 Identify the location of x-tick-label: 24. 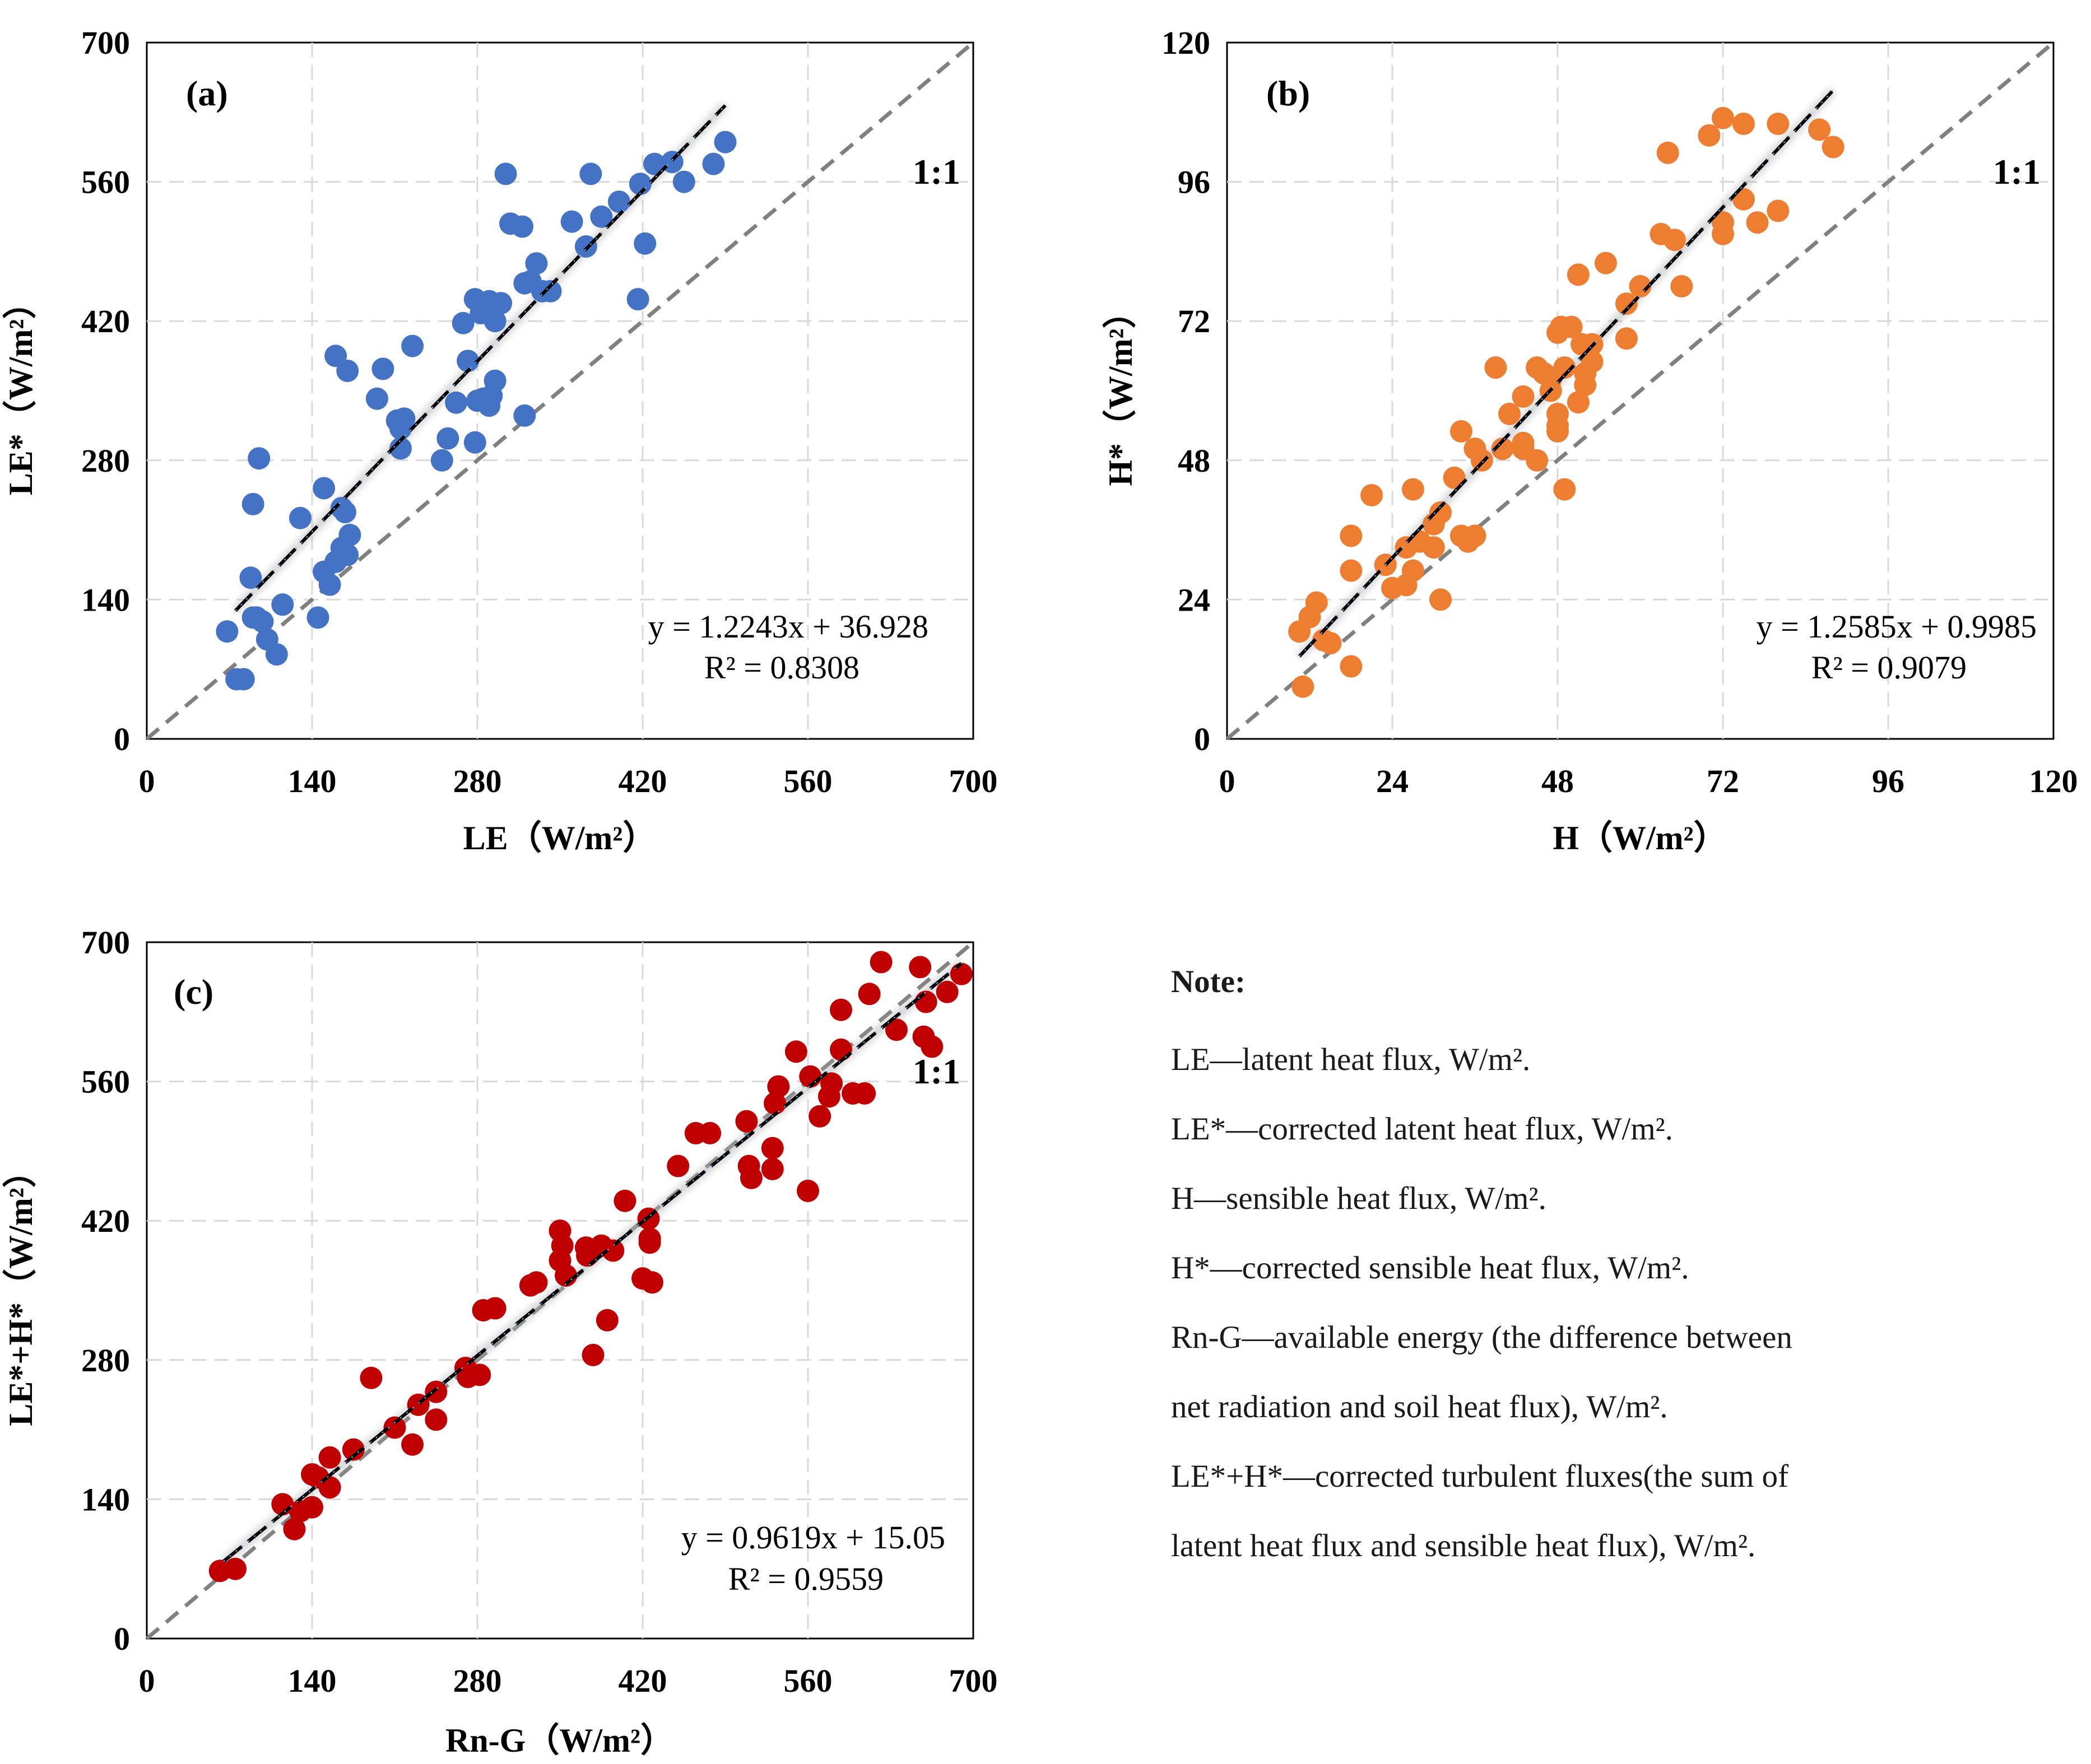
(1392, 781).